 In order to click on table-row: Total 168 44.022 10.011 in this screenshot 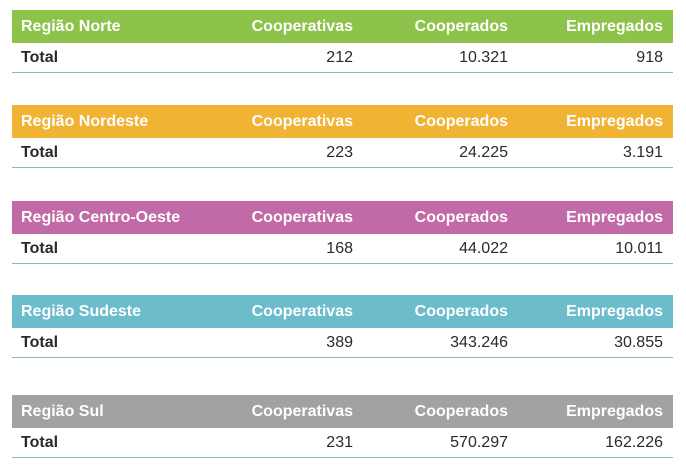, I will do `click(342, 249)`.